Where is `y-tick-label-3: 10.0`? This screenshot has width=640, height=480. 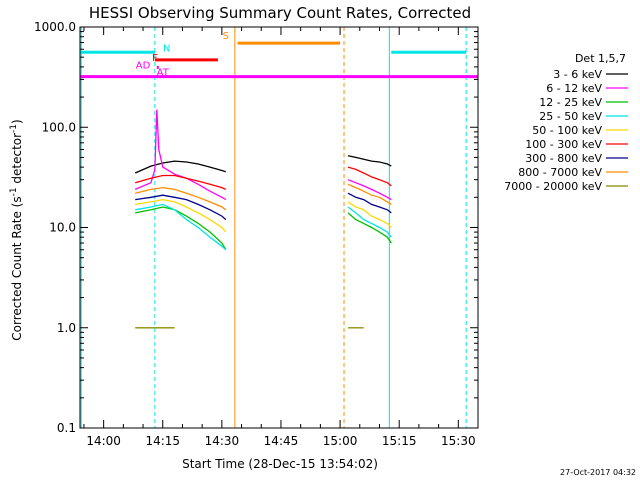 y-tick-label-3: 10.0 is located at coordinates (62, 228).